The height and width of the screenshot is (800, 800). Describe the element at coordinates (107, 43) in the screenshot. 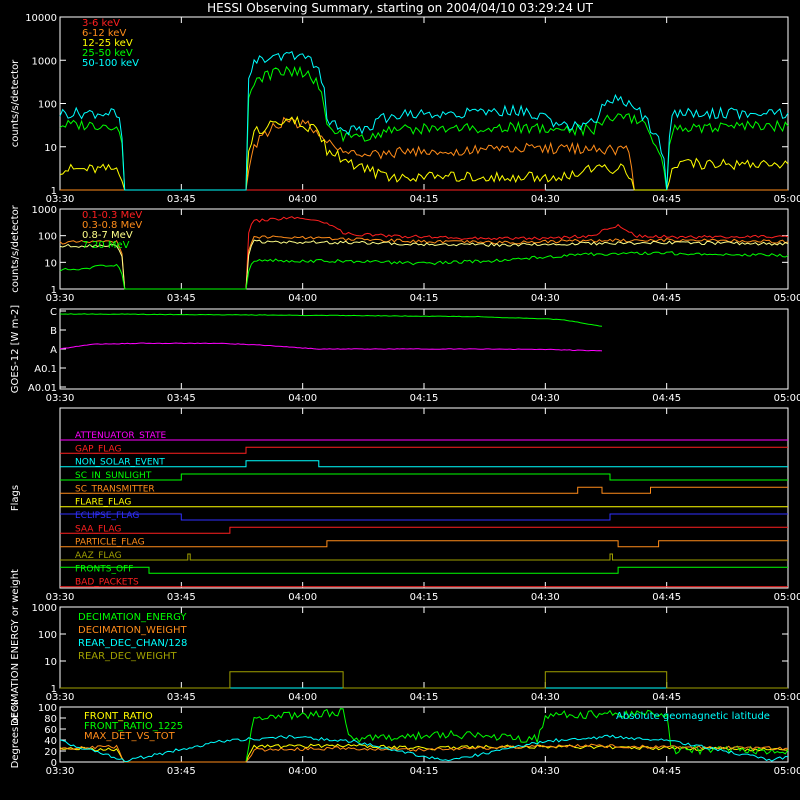

I see `legend-entry: 12-25 keV` at that location.